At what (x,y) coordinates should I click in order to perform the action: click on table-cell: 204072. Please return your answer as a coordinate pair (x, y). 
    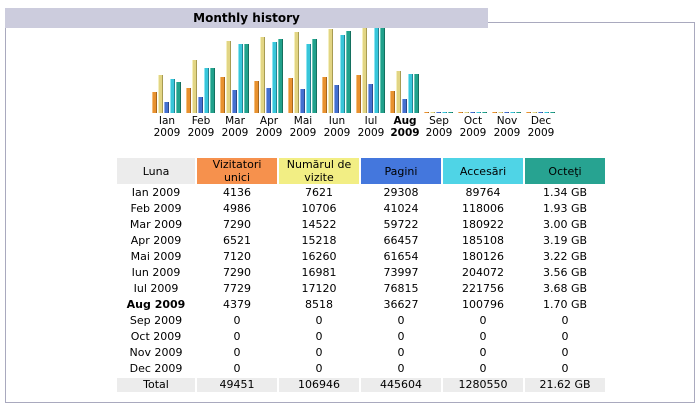
    Looking at the image, I should click on (483, 272).